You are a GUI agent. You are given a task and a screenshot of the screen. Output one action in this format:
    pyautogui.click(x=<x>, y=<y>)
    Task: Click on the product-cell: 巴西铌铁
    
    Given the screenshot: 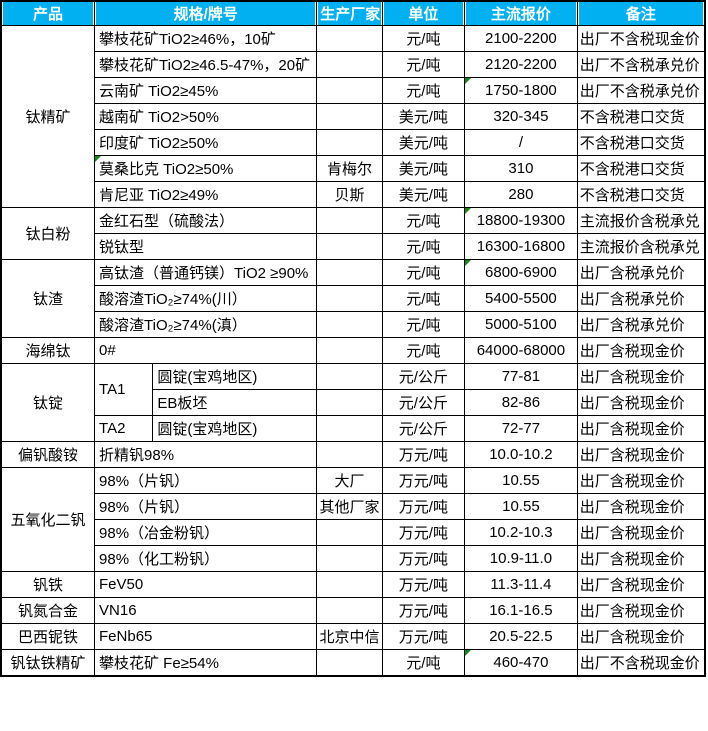 What is the action you would take?
    pyautogui.click(x=48, y=636)
    